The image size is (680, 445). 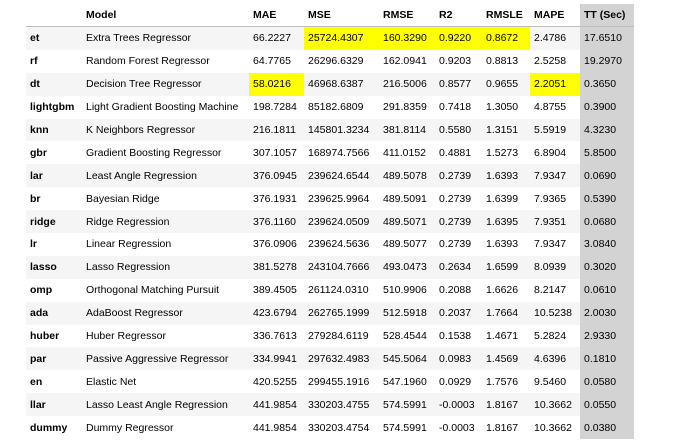 I want to click on mae-cell: 376.0945, so click(x=276, y=176).